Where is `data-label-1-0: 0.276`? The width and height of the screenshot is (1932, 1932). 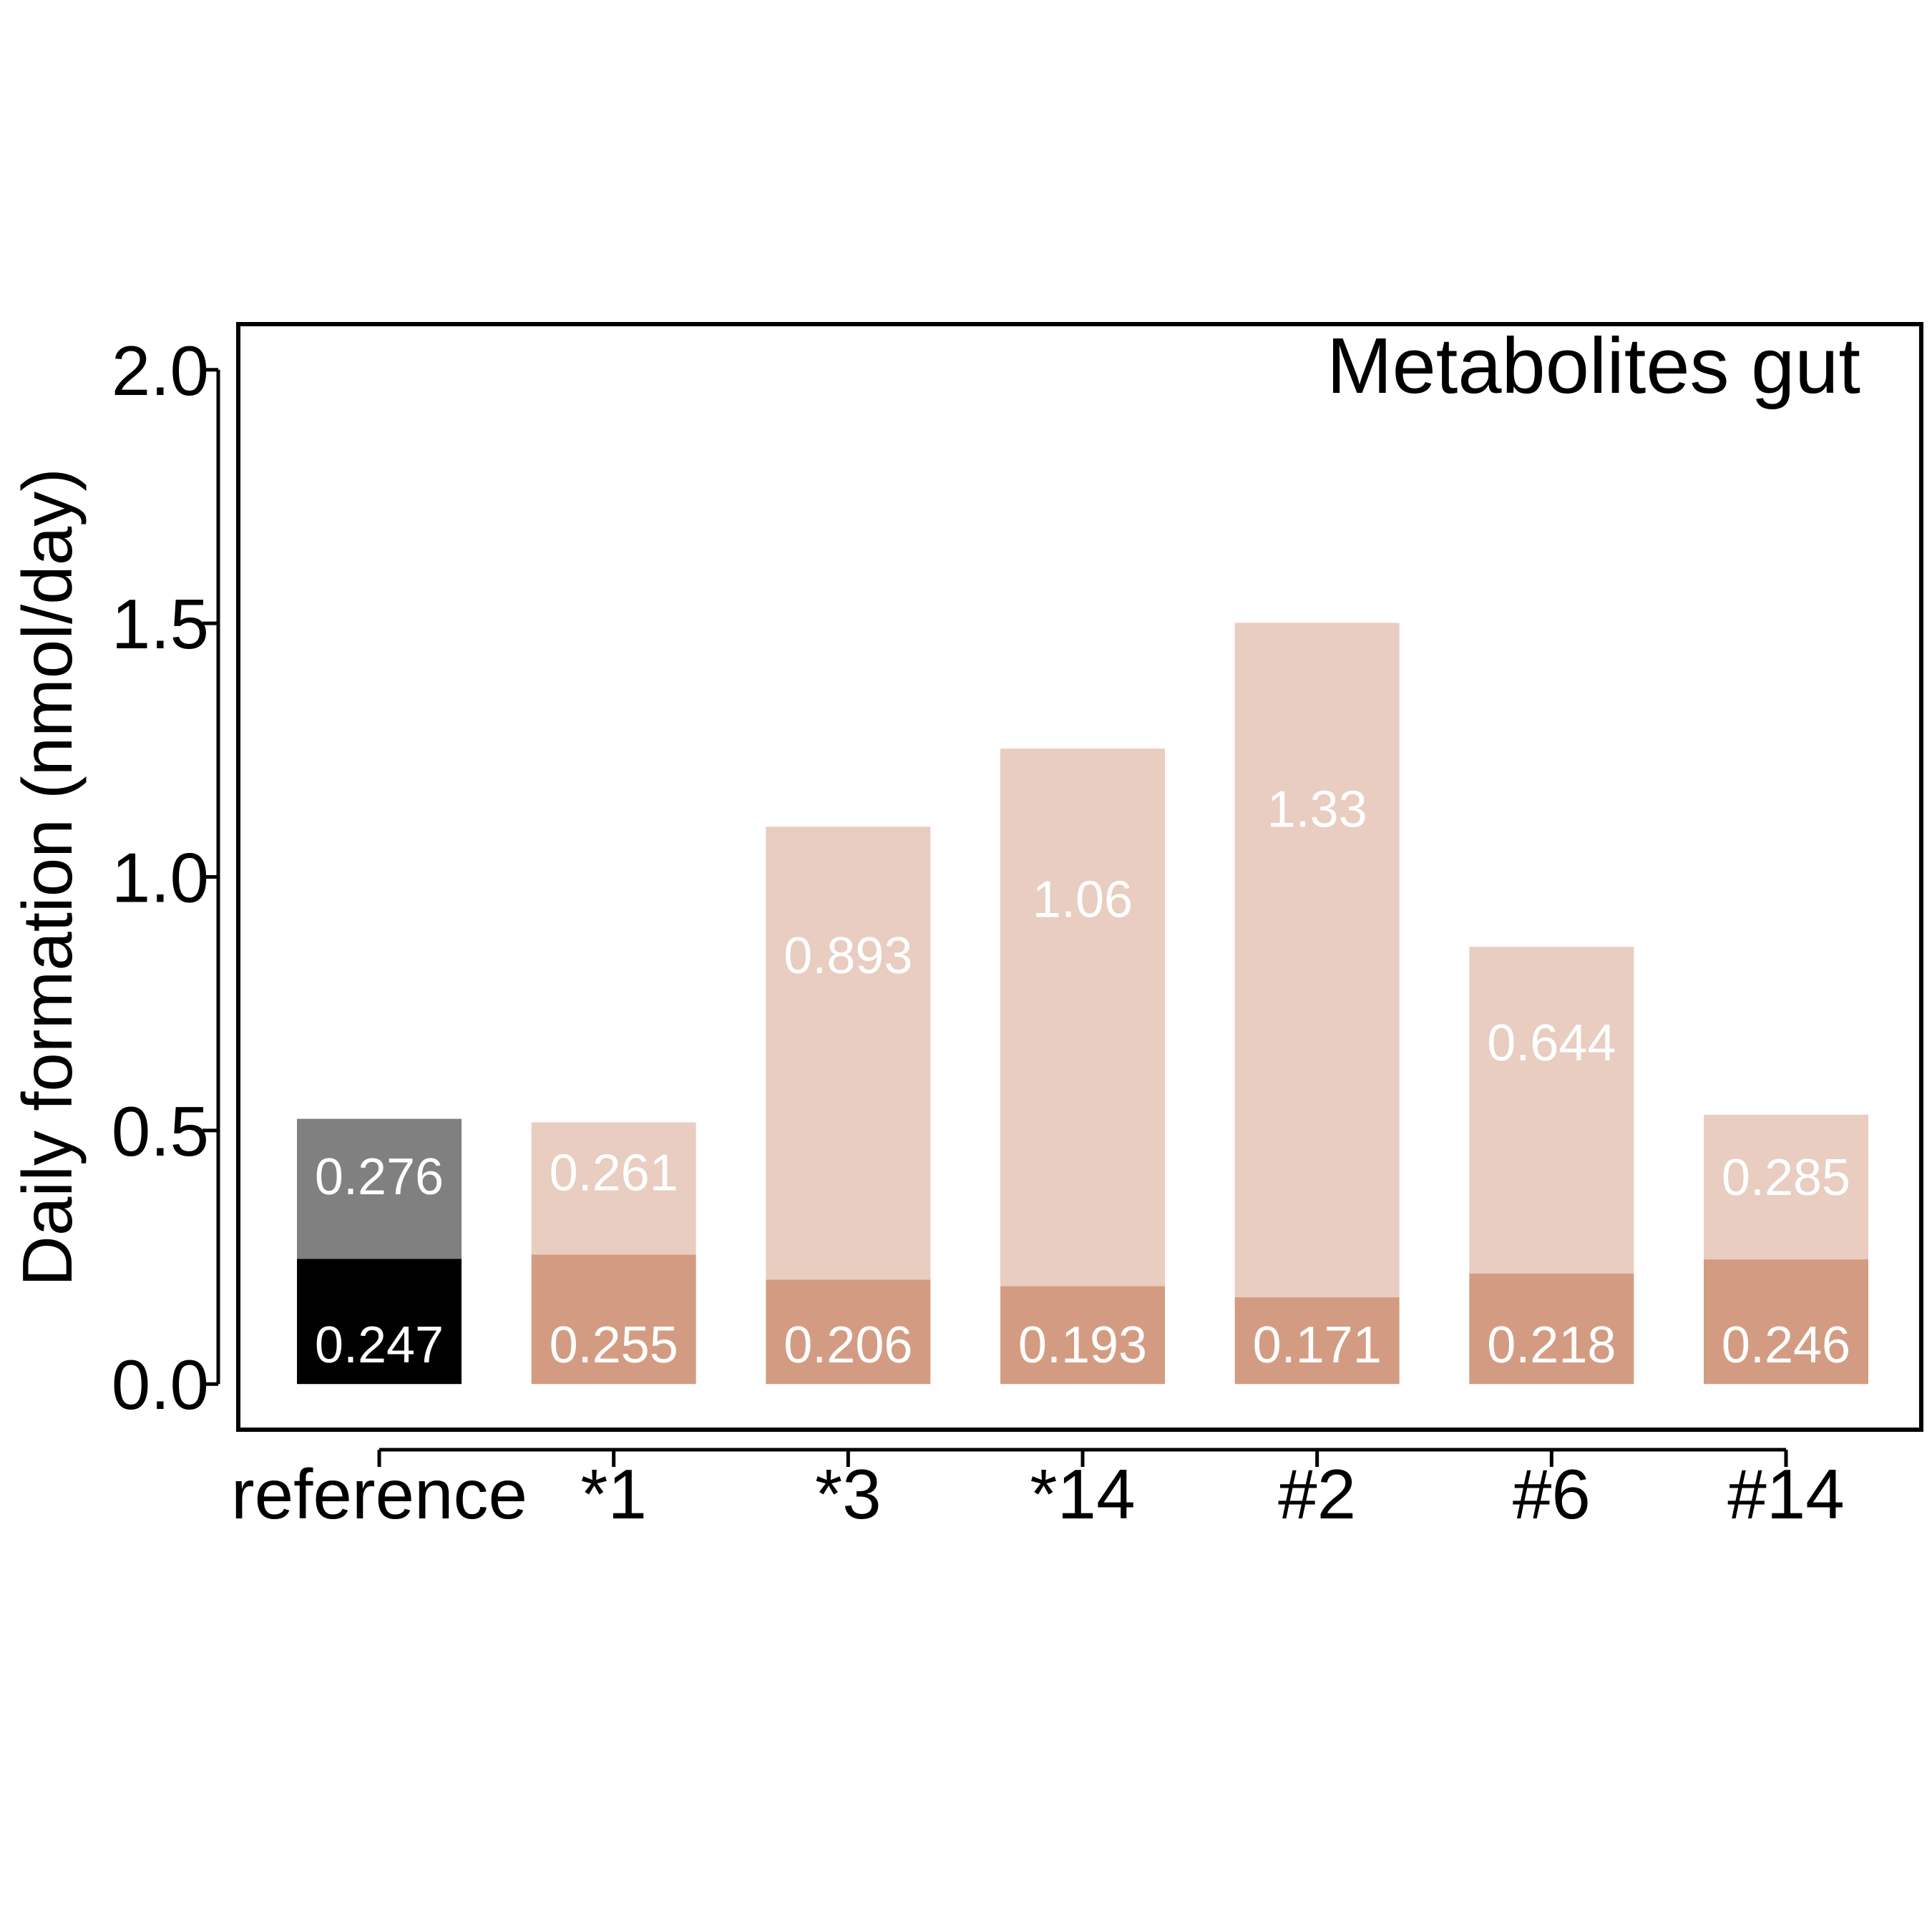 data-label-1-0: 0.276 is located at coordinates (379, 1177).